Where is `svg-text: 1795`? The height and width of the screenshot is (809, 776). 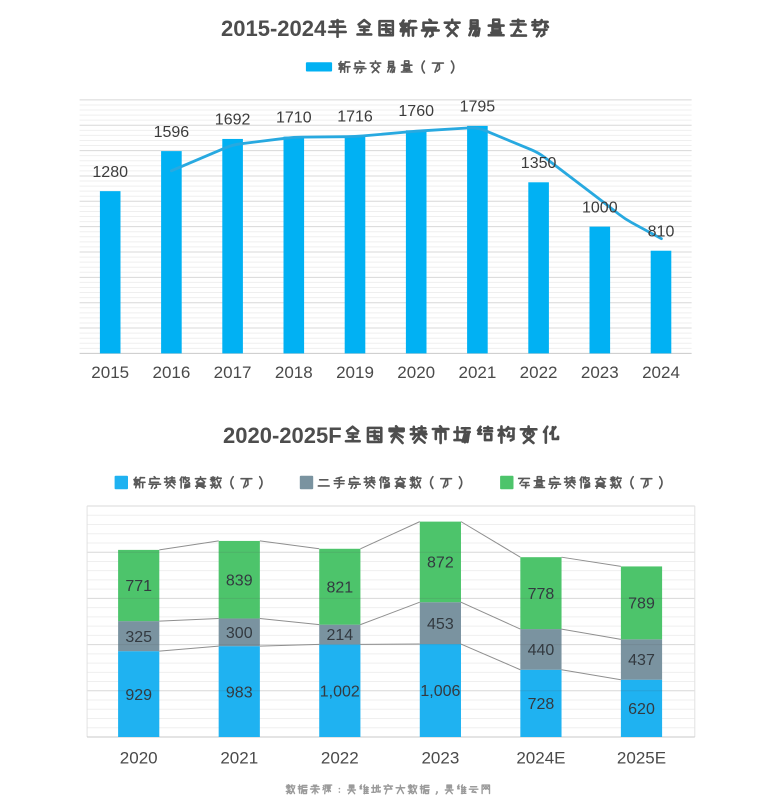
svg-text: 1795 is located at coordinates (478, 107).